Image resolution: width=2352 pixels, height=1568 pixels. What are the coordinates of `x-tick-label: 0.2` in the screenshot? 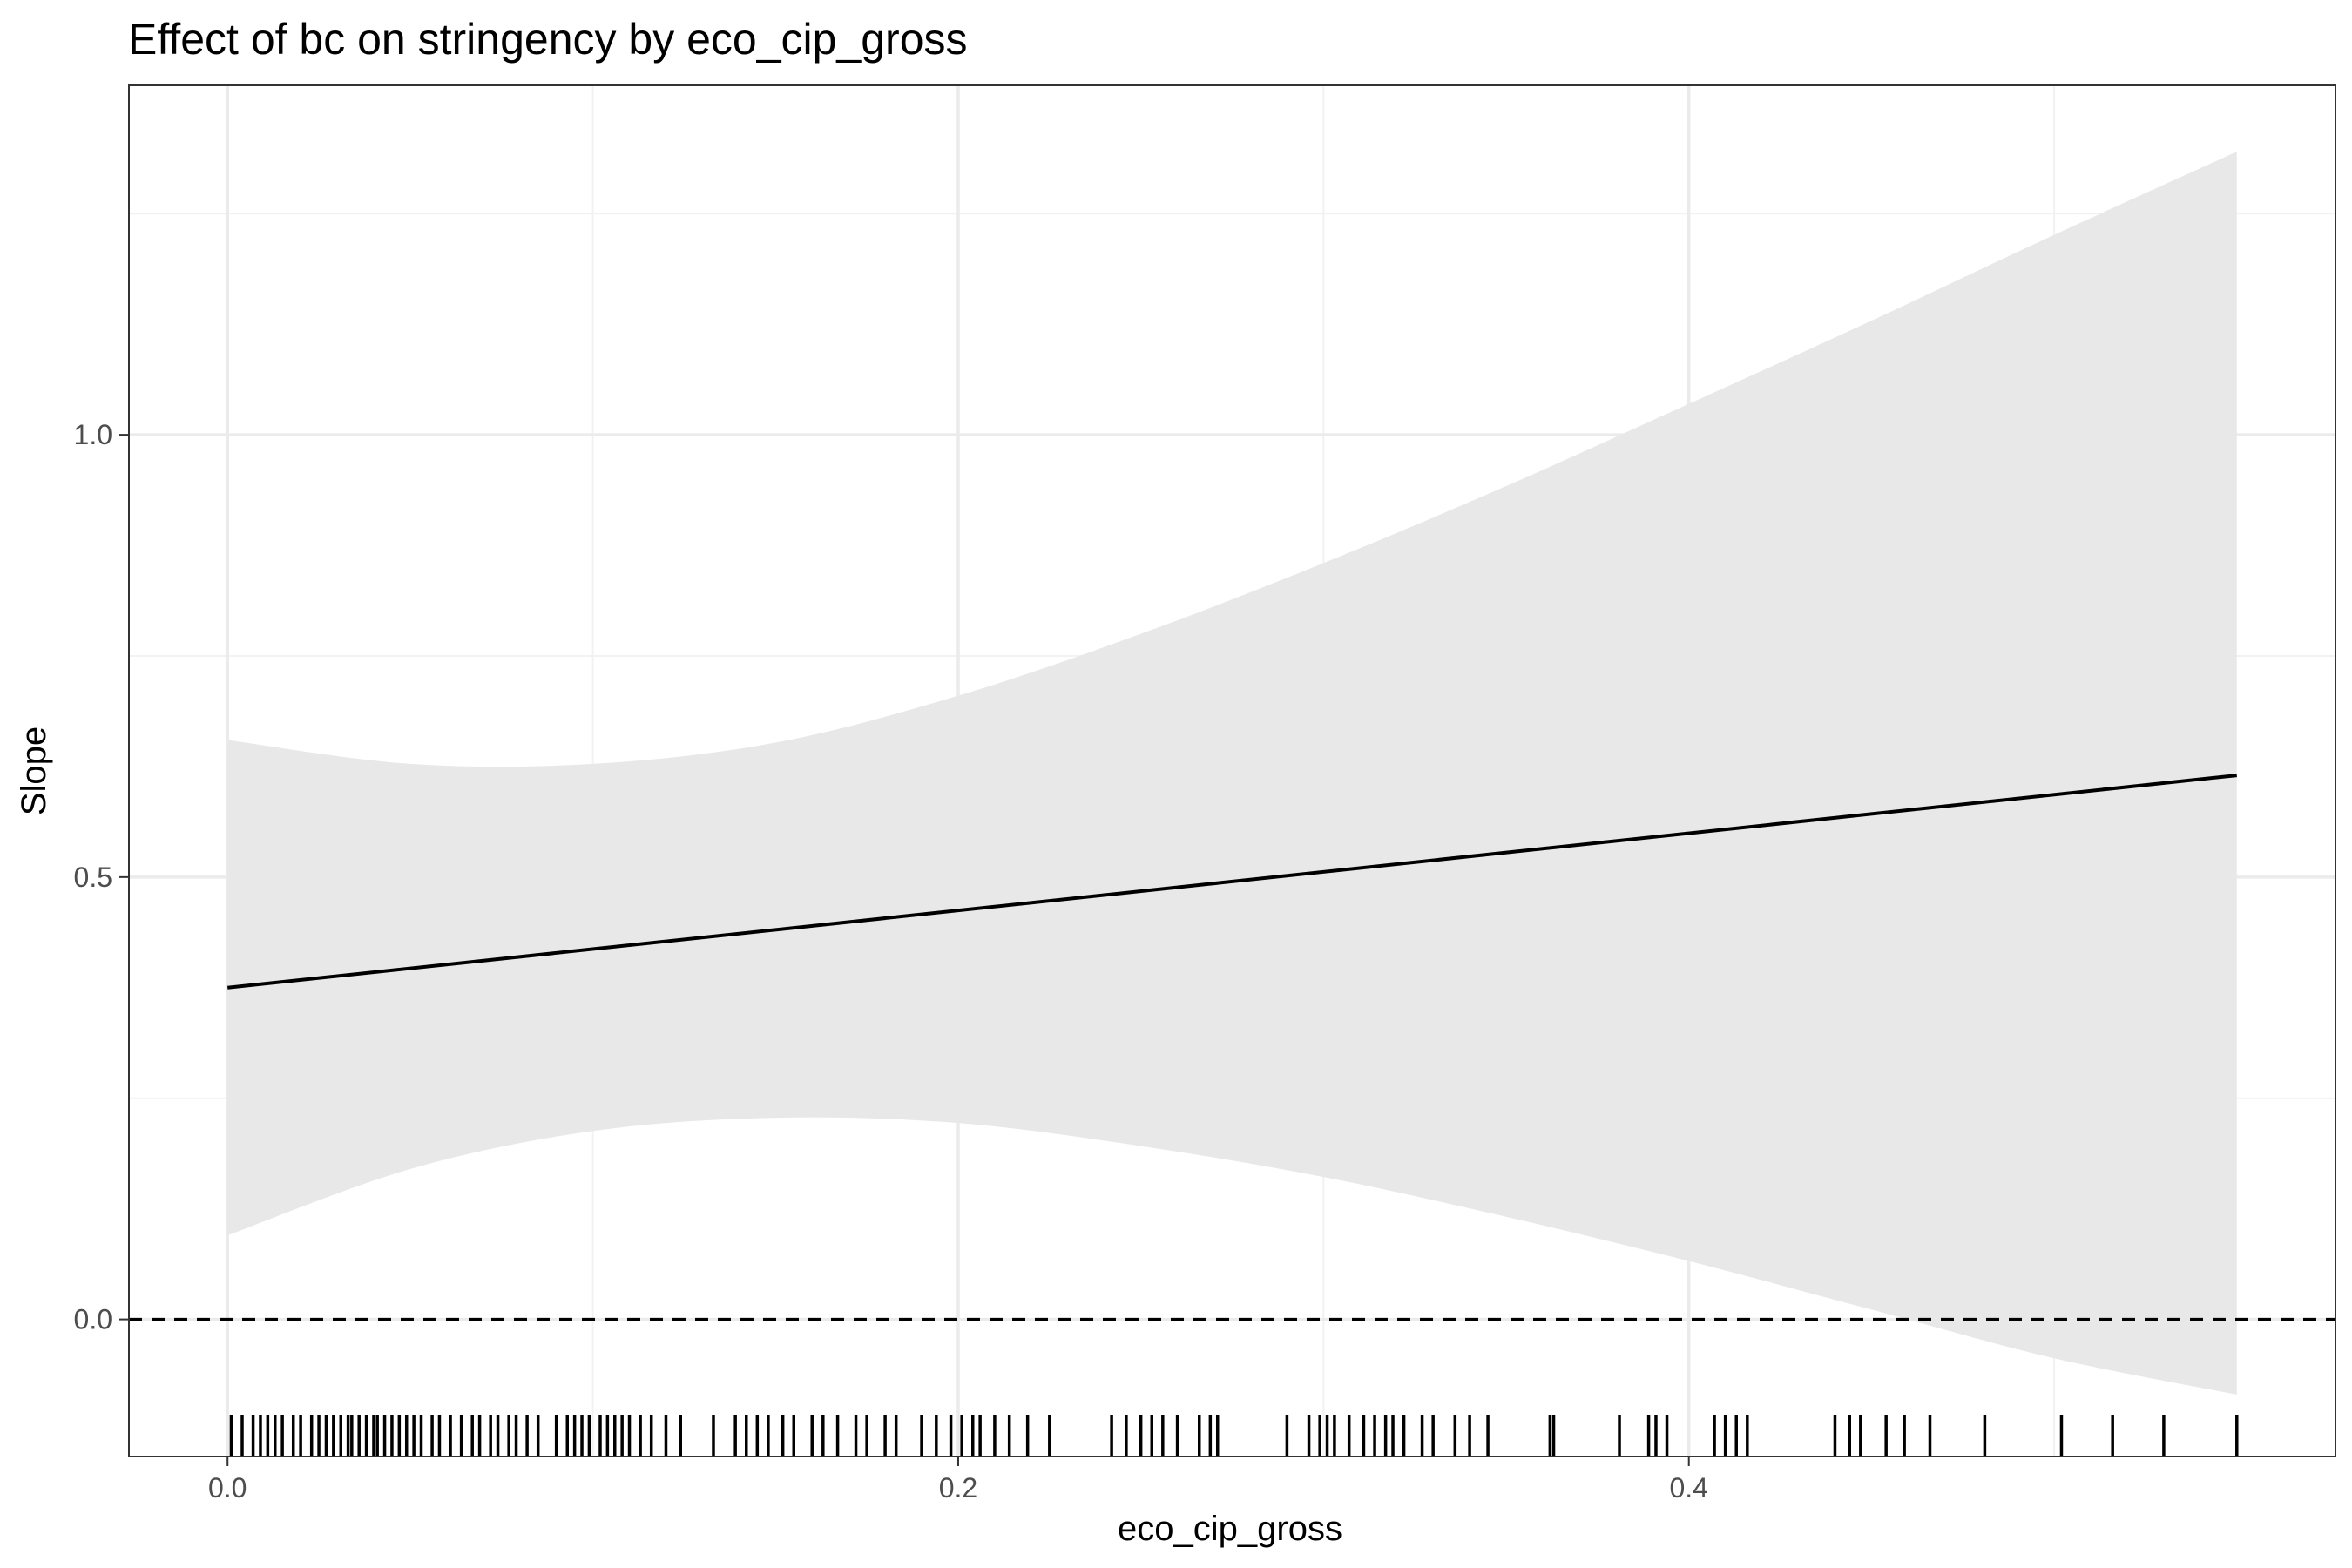 It's located at (958, 1488).